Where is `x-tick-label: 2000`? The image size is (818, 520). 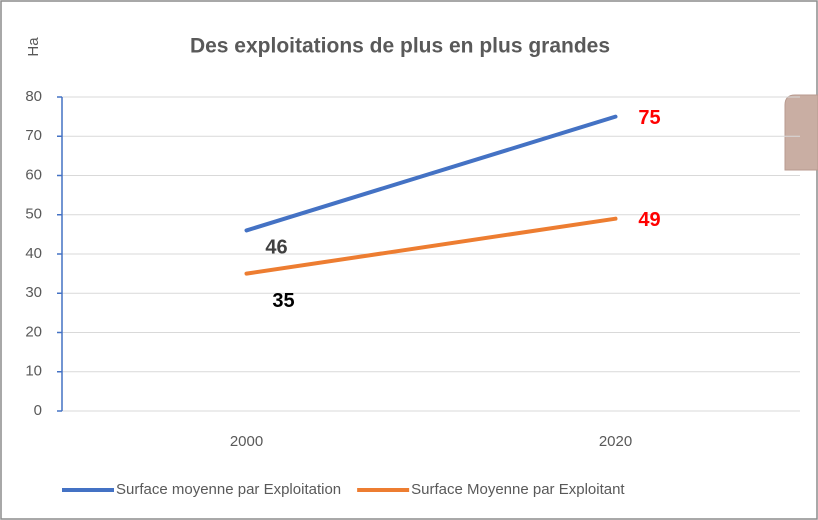
x-tick-label: 2000 is located at coordinates (246, 441).